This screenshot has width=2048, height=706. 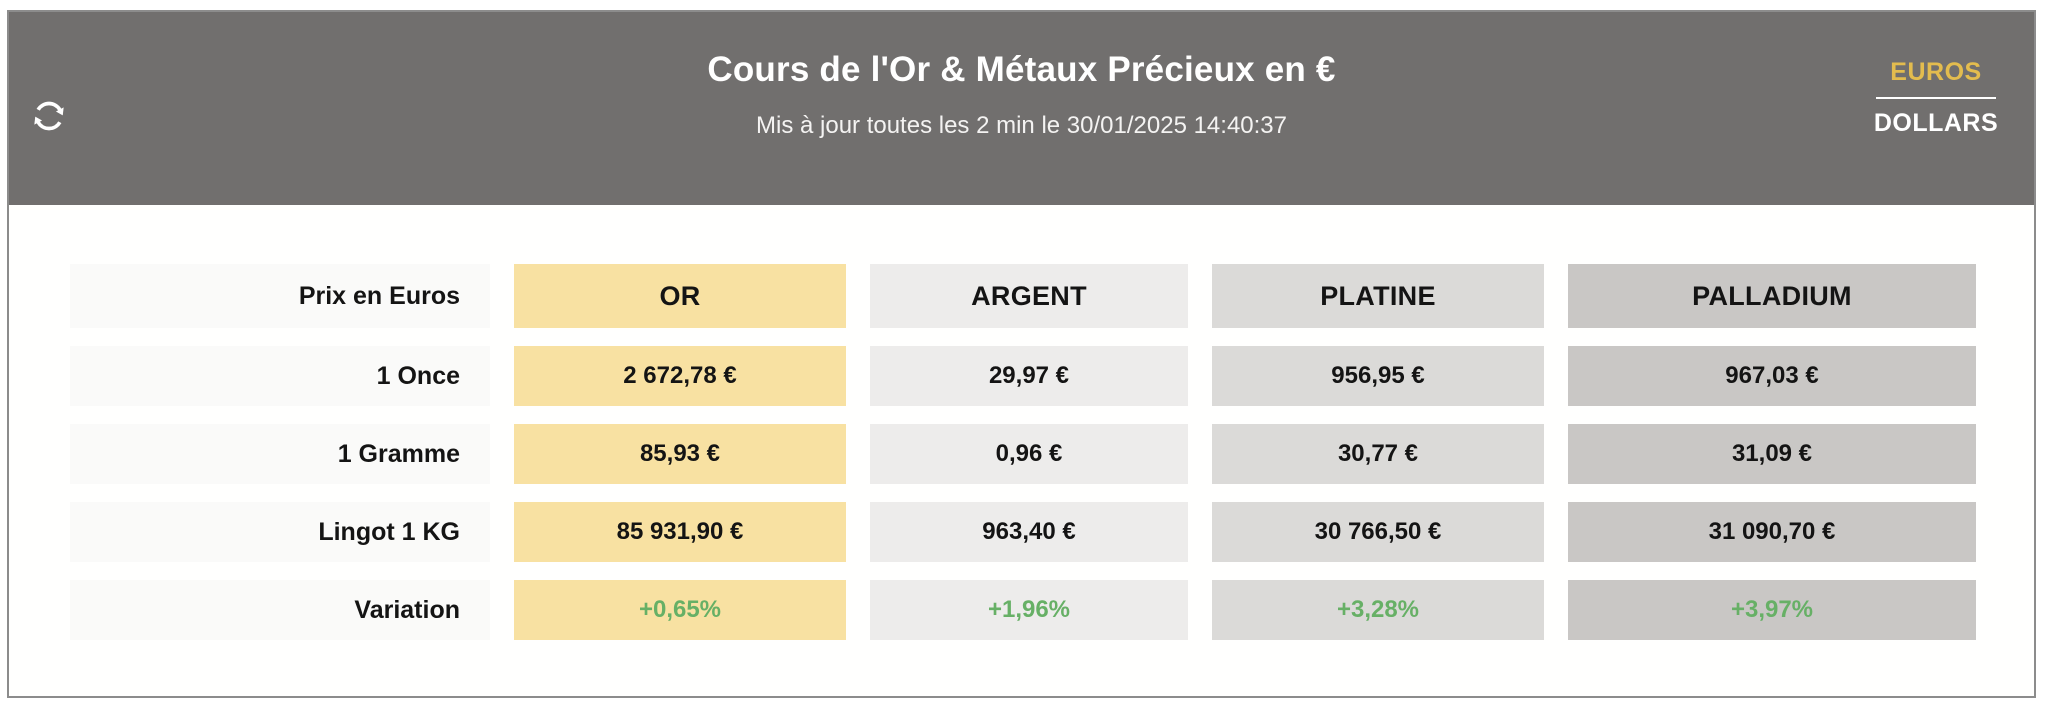 I want to click on price-cell-or-lingot: 85 931,90 €, so click(x=680, y=532).